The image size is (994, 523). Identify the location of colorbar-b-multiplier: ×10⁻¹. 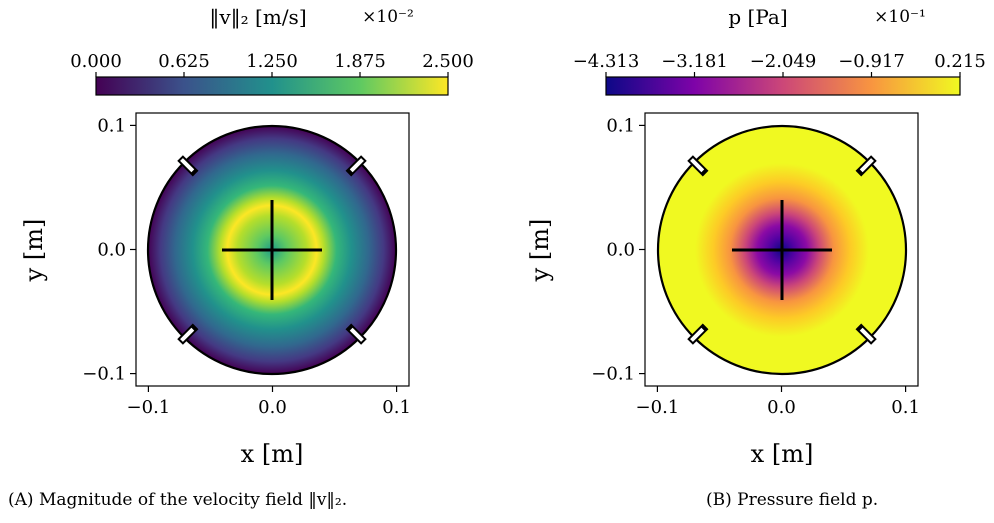
(900, 17).